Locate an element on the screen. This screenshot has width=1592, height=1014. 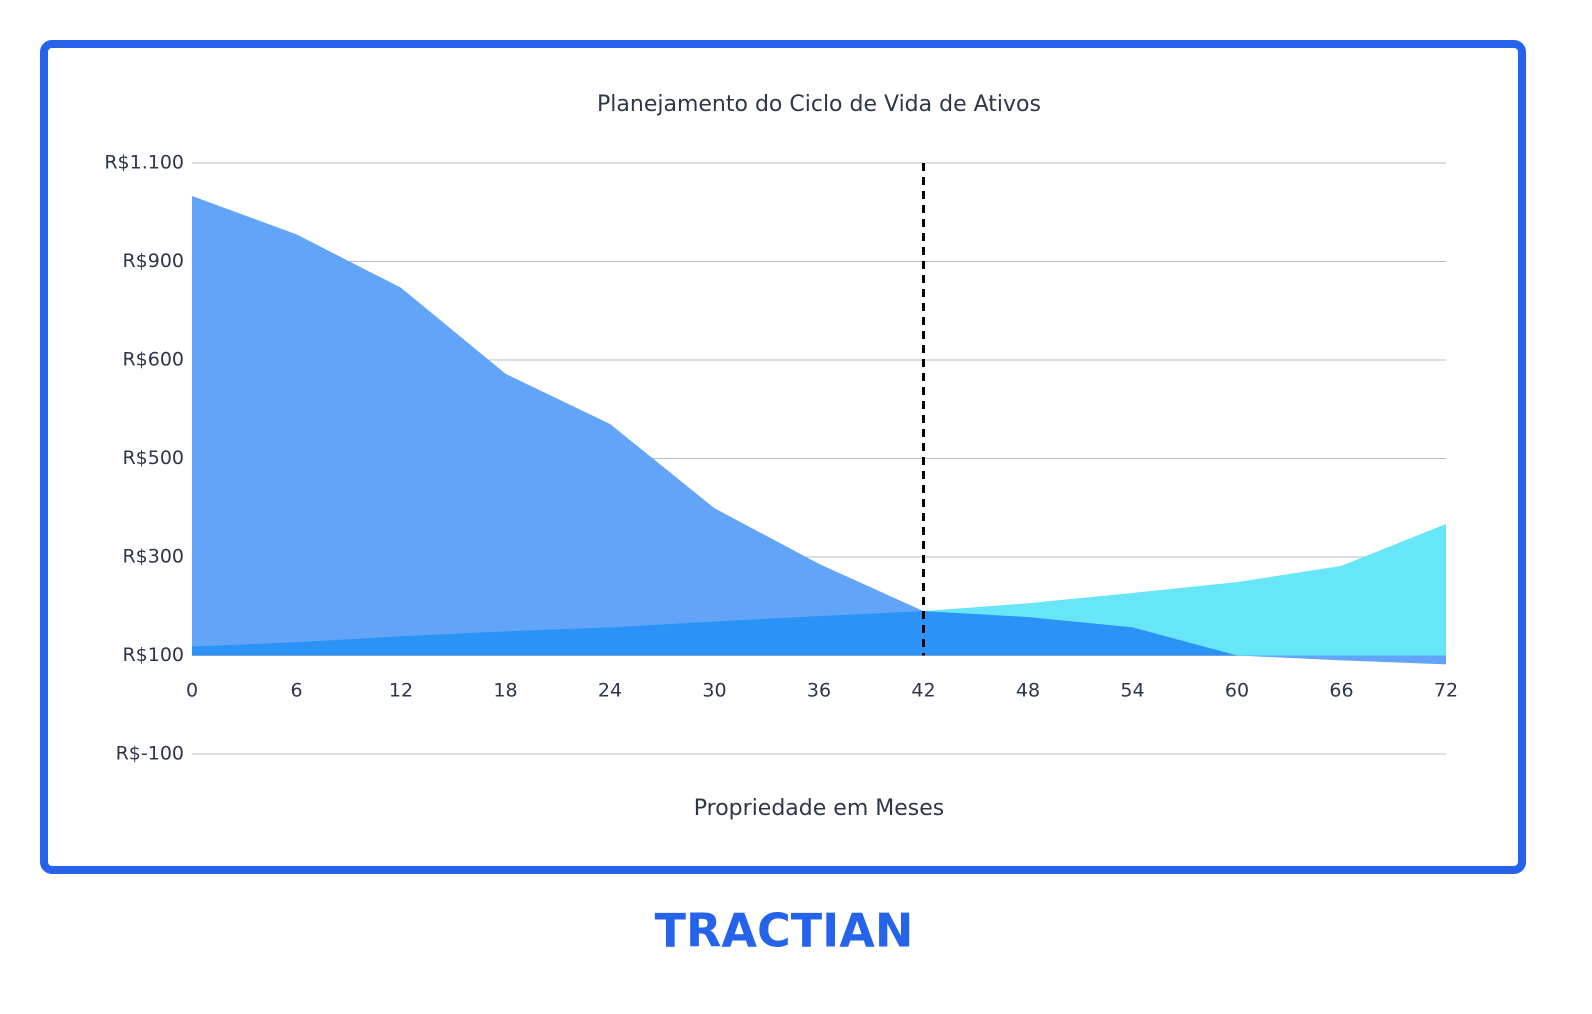
x-tick-label: 6 is located at coordinates (296, 691).